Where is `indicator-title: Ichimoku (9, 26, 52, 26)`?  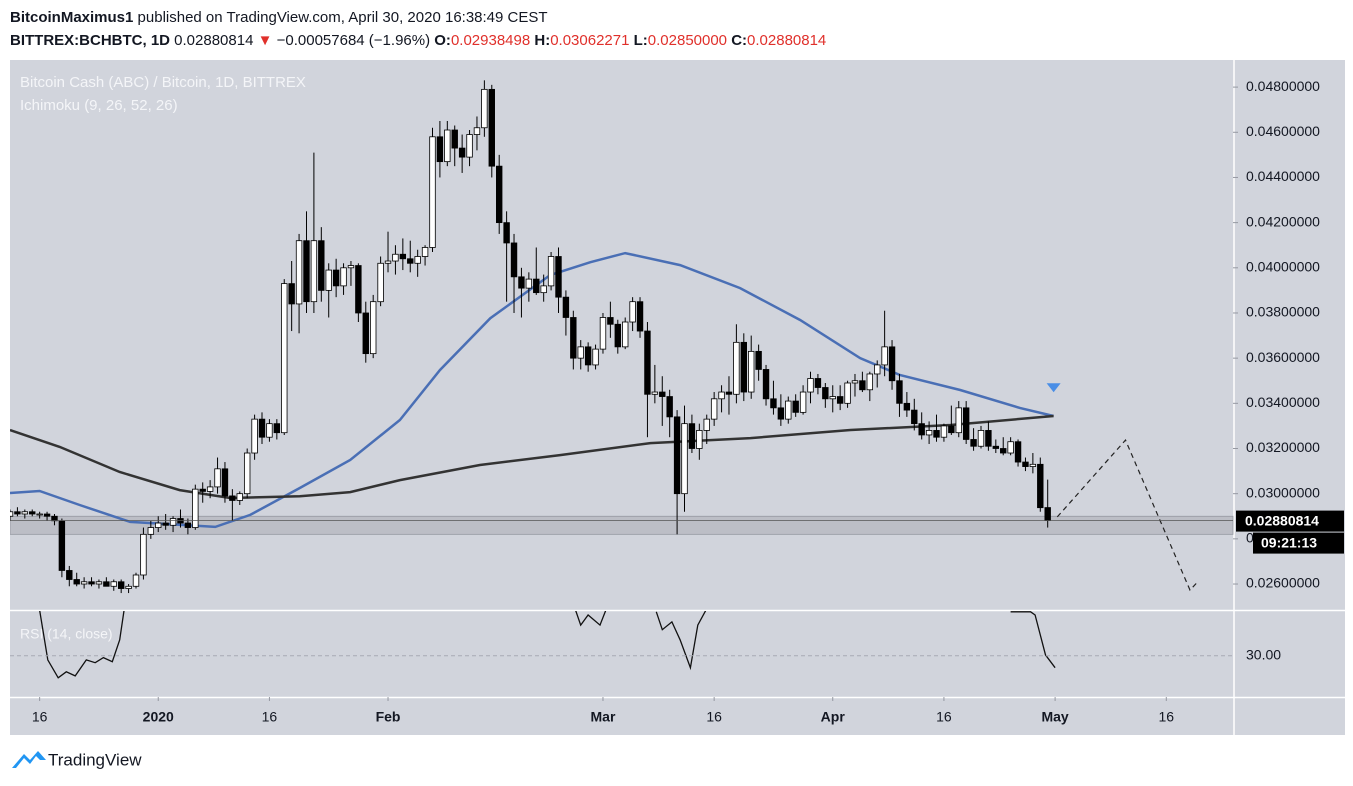
indicator-title: Ichimoku (9, 26, 52, 26) is located at coordinates (99, 105).